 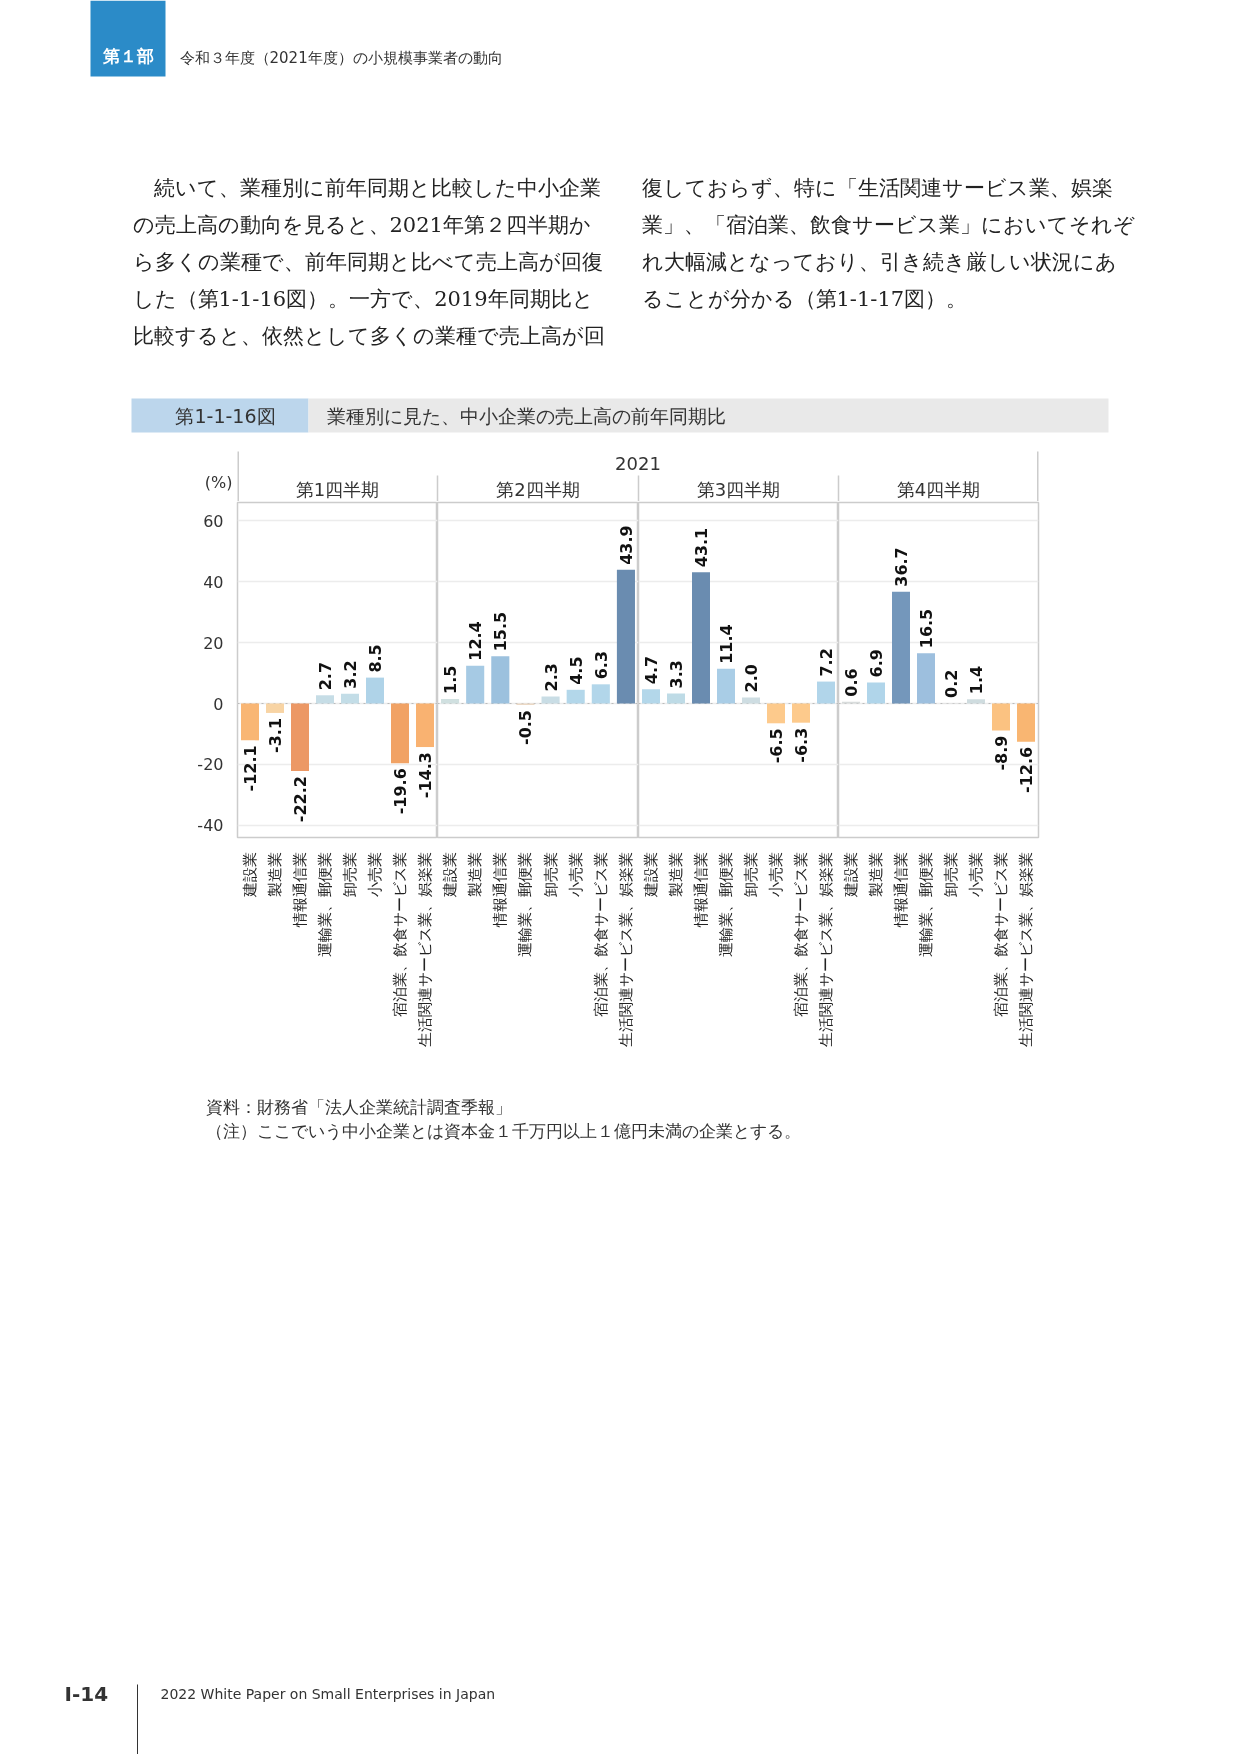 I want to click on data-label: 7.2, so click(x=826, y=662).